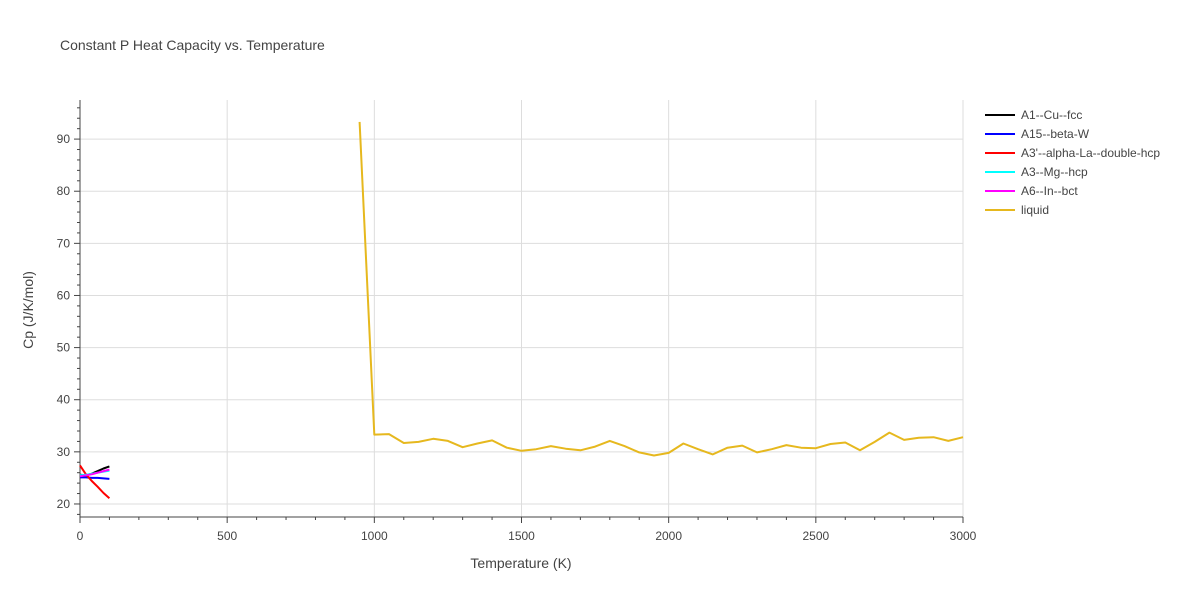 The image size is (1200, 600). I want to click on legend-item: A15--beta-W, so click(1037, 134).